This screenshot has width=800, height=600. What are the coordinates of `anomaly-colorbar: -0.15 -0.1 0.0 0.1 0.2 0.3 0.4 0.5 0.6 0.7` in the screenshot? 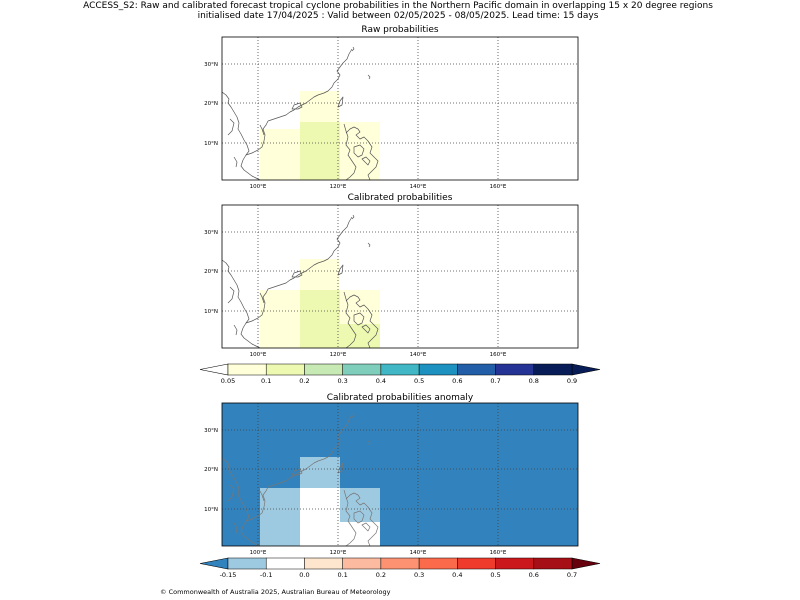 It's located at (400, 568).